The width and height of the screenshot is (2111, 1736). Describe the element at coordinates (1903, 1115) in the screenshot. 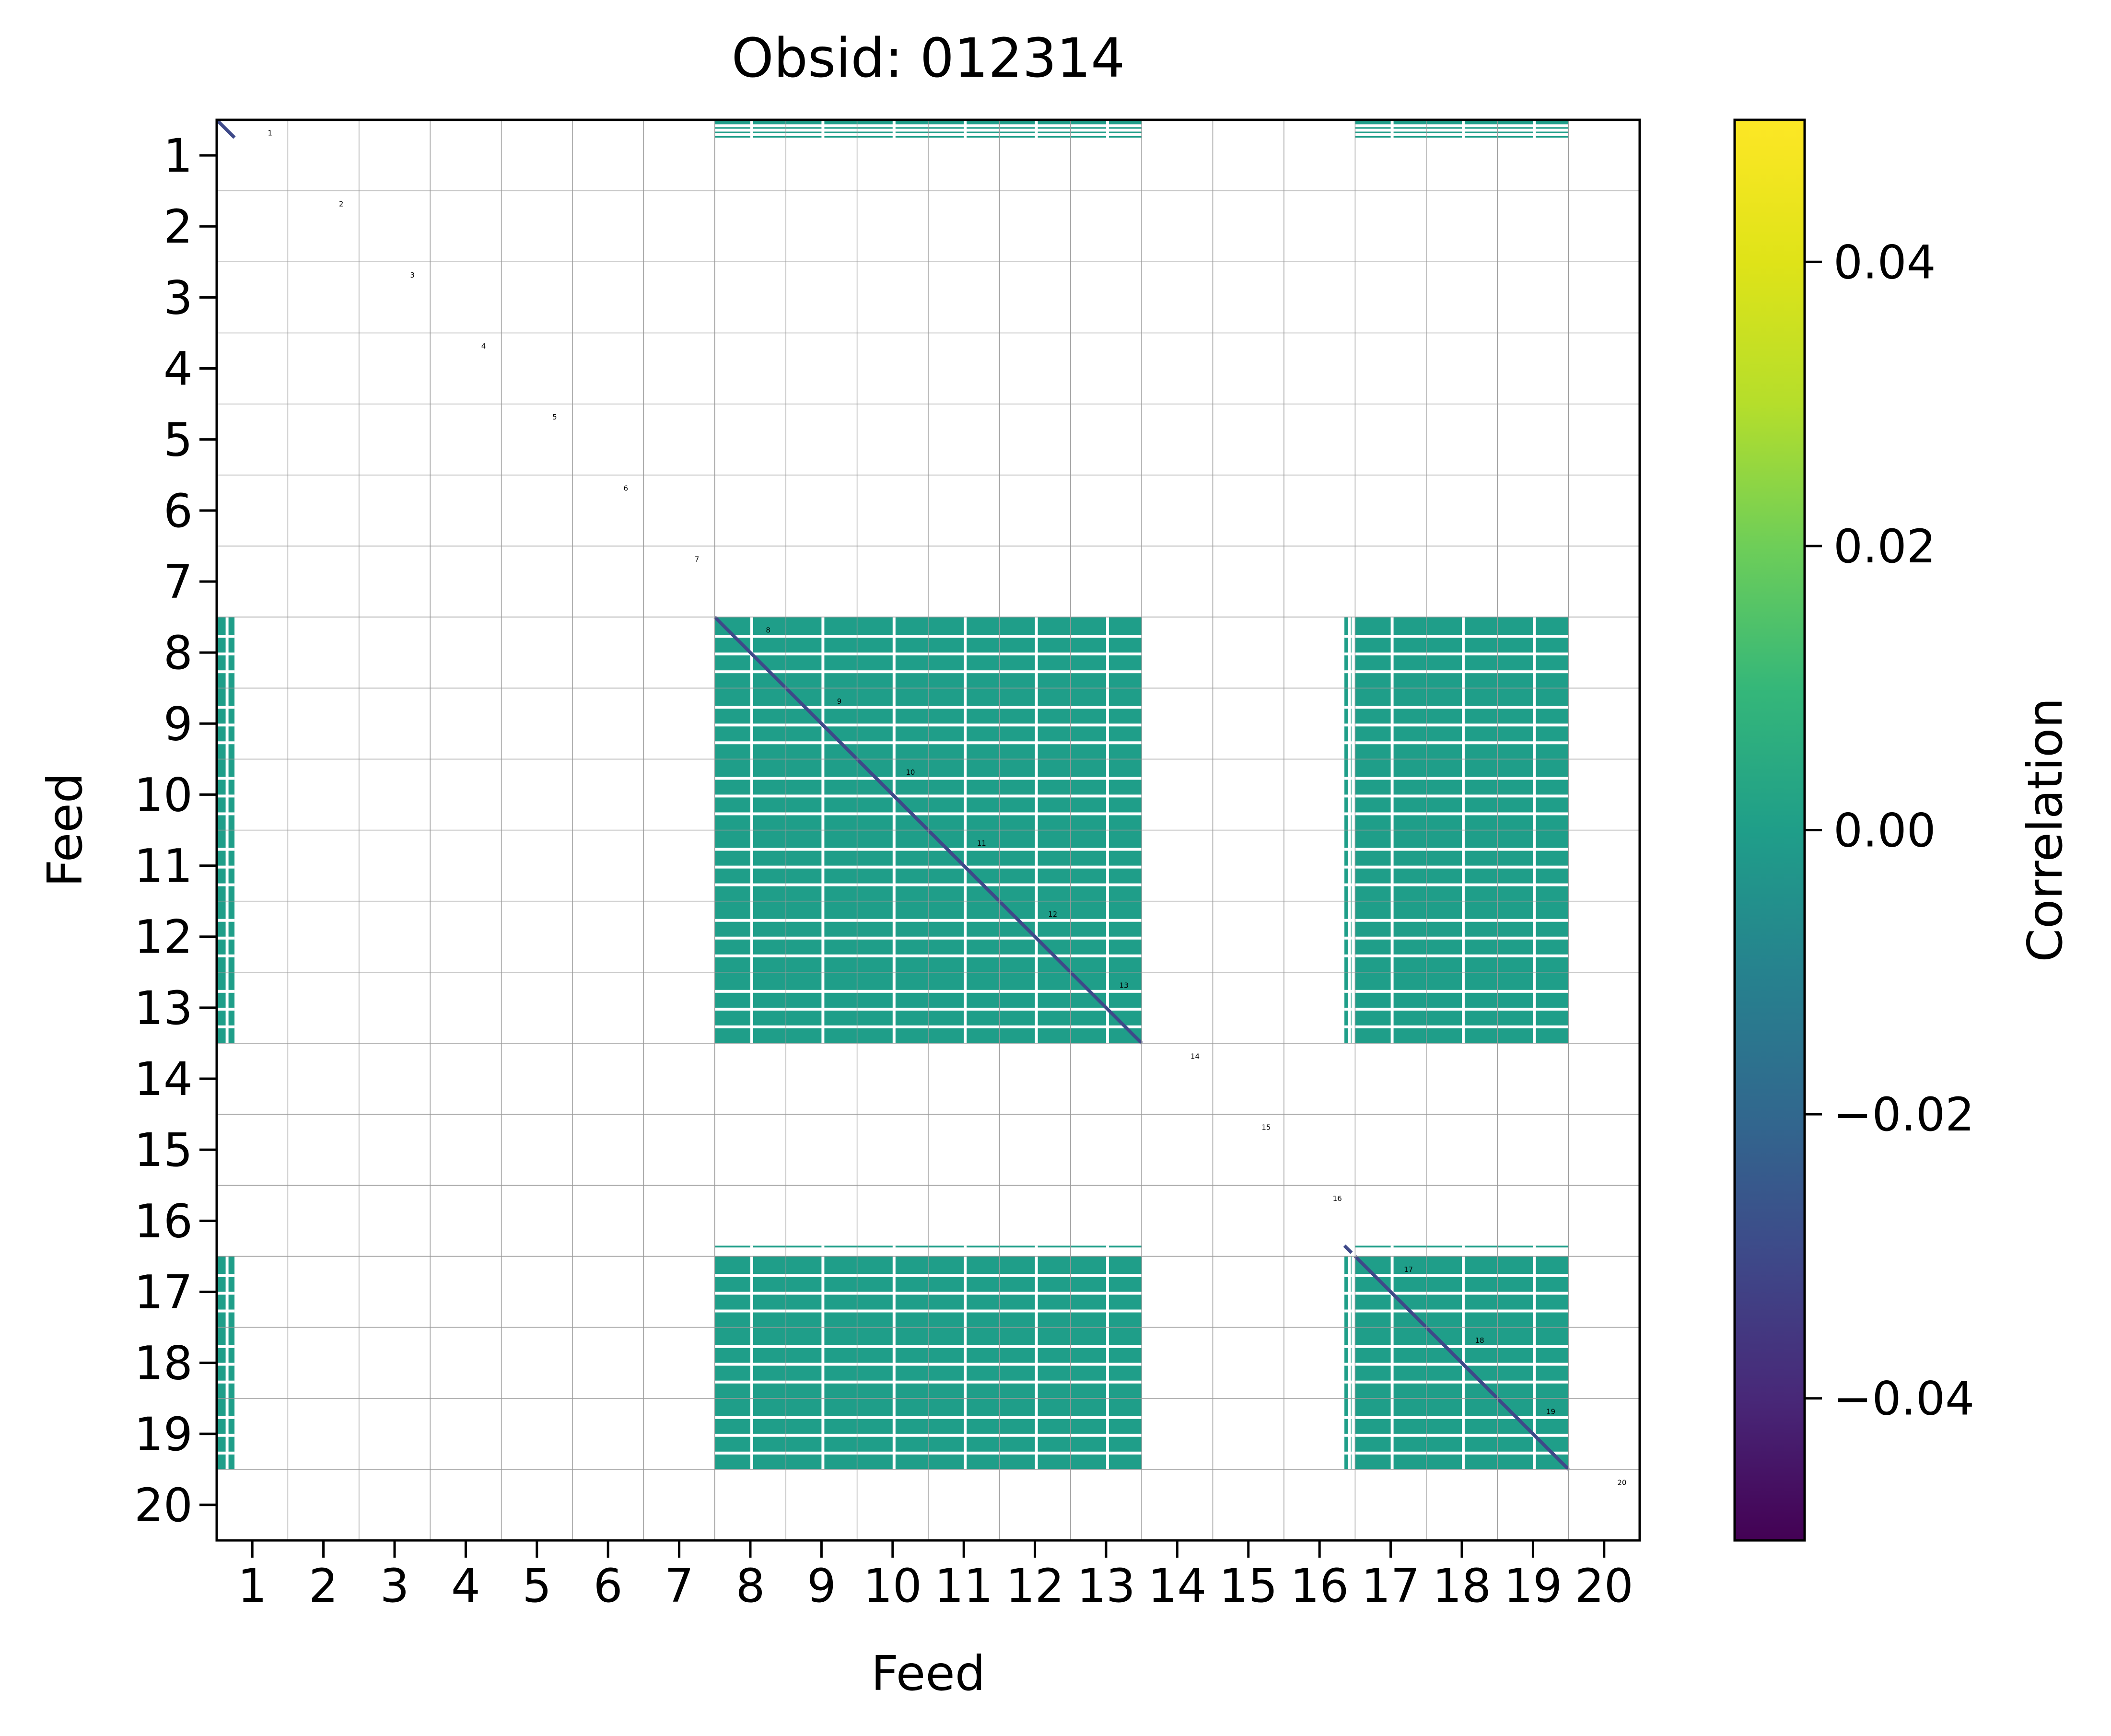

I see `colorbar-tick-label: −0.02` at that location.